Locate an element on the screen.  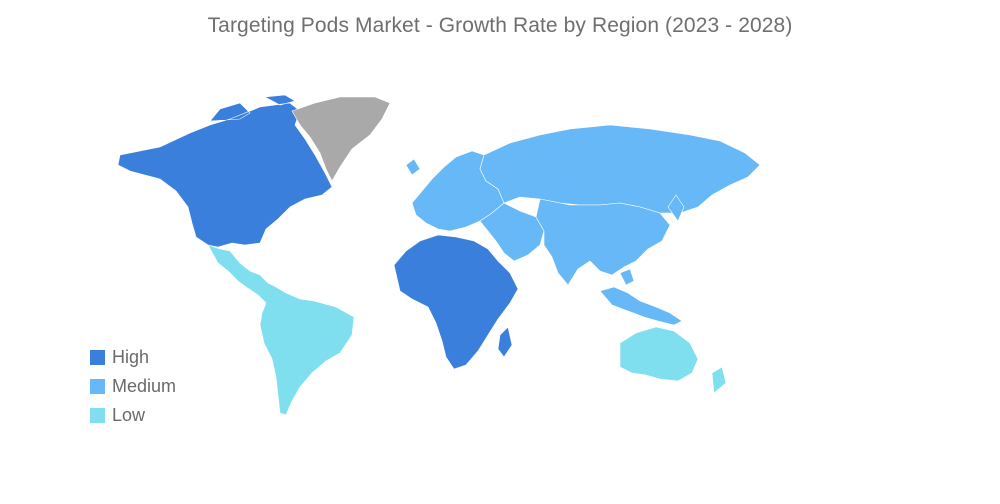
region-middle-east is located at coordinates (512, 232).